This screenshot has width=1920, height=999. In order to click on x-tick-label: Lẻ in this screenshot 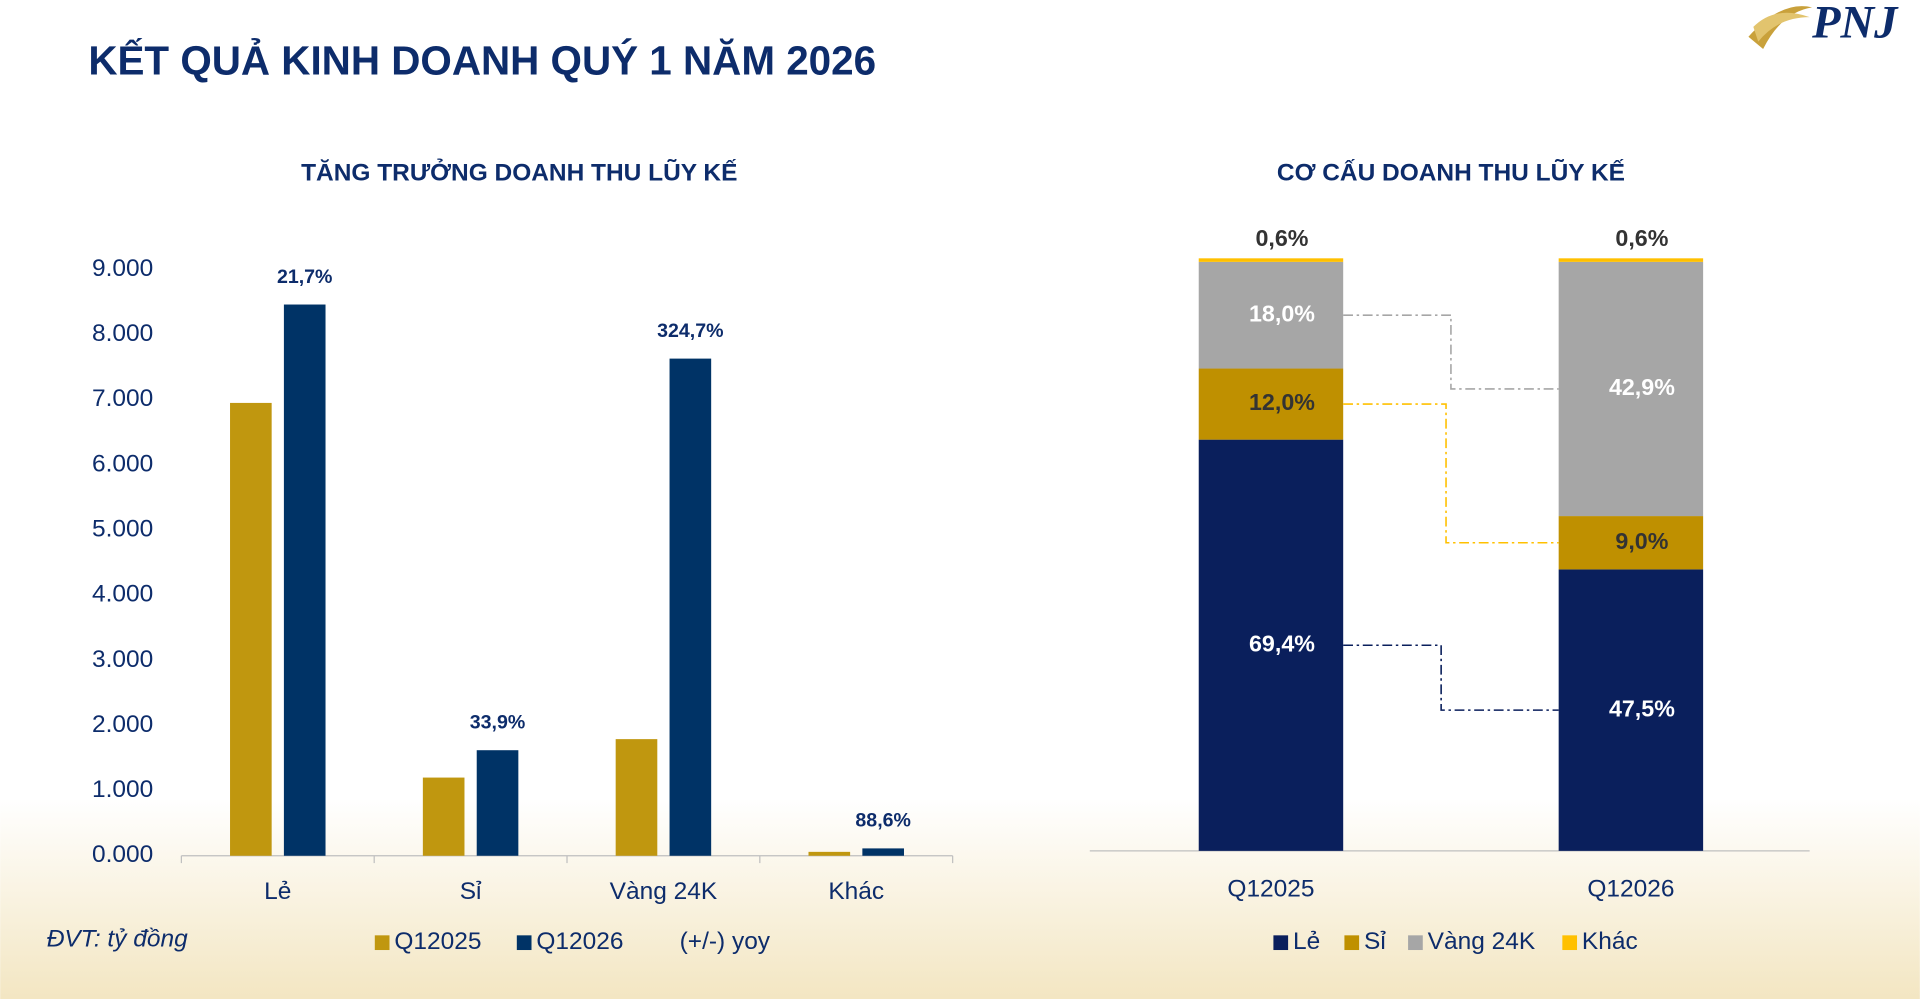, I will do `click(277, 891)`.